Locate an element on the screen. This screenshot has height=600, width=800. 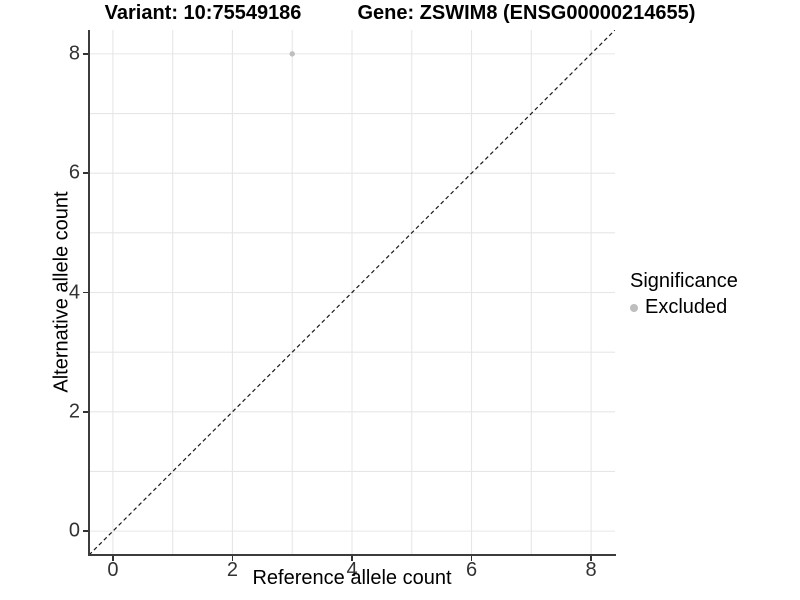
legend-title: Significance is located at coordinates (684, 281).